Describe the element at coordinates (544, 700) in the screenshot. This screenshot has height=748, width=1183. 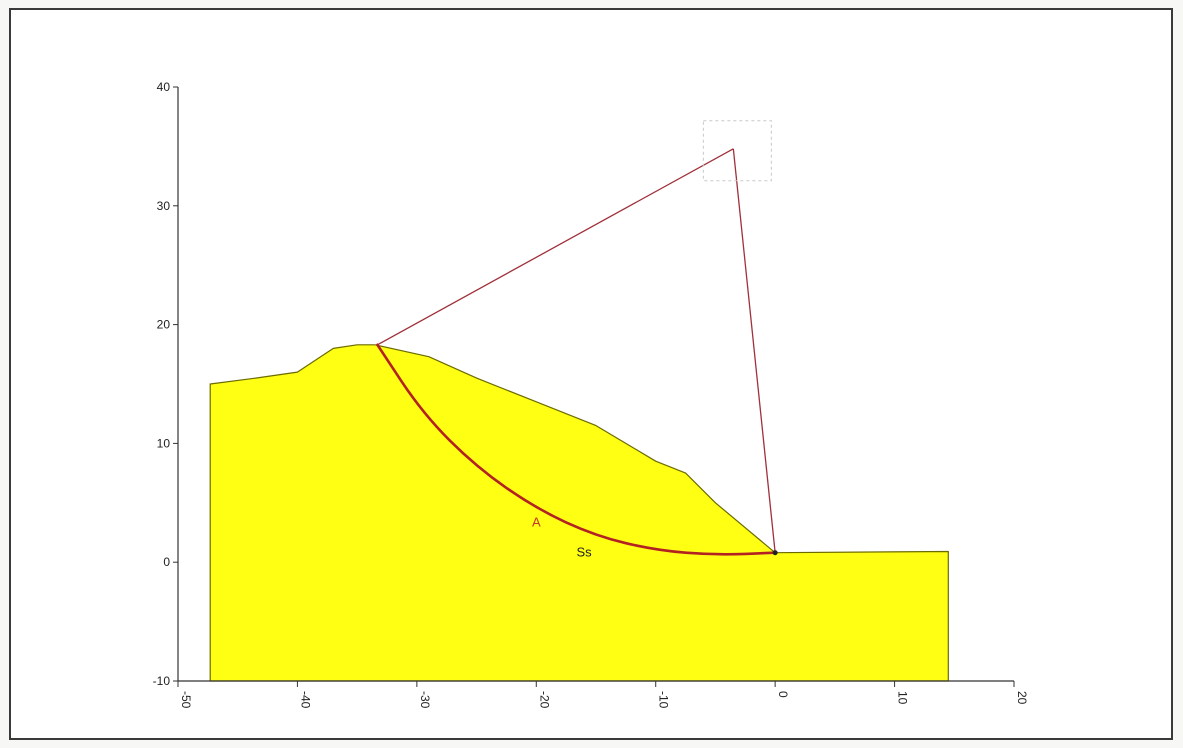
I see `x-tick-label: -20` at that location.